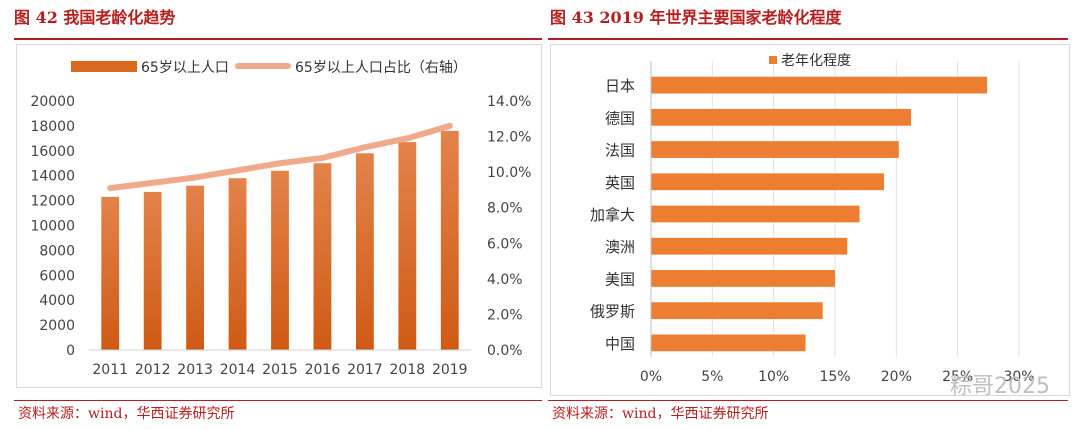 Image resolution: width=1080 pixels, height=430 pixels. Describe the element at coordinates (57, 276) in the screenshot. I see `y-tick-label: 6000` at that location.